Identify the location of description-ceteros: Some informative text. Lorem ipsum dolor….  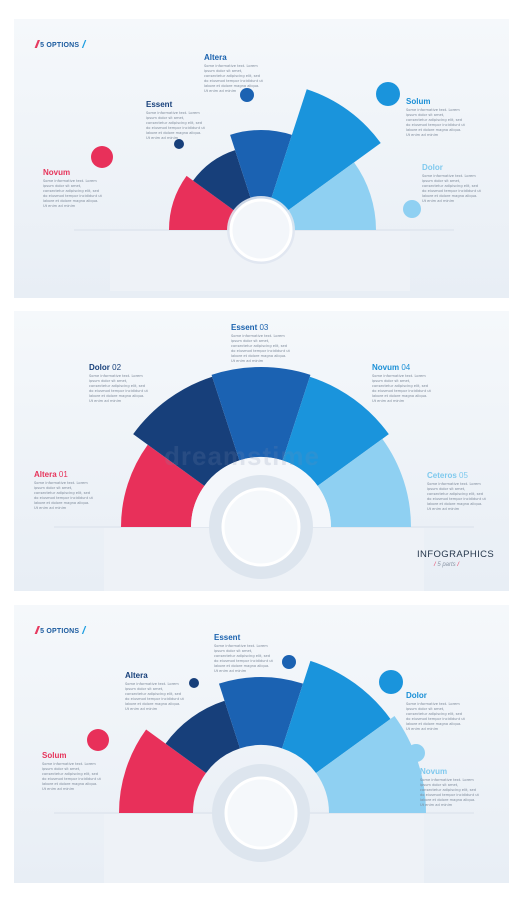
(456, 496).